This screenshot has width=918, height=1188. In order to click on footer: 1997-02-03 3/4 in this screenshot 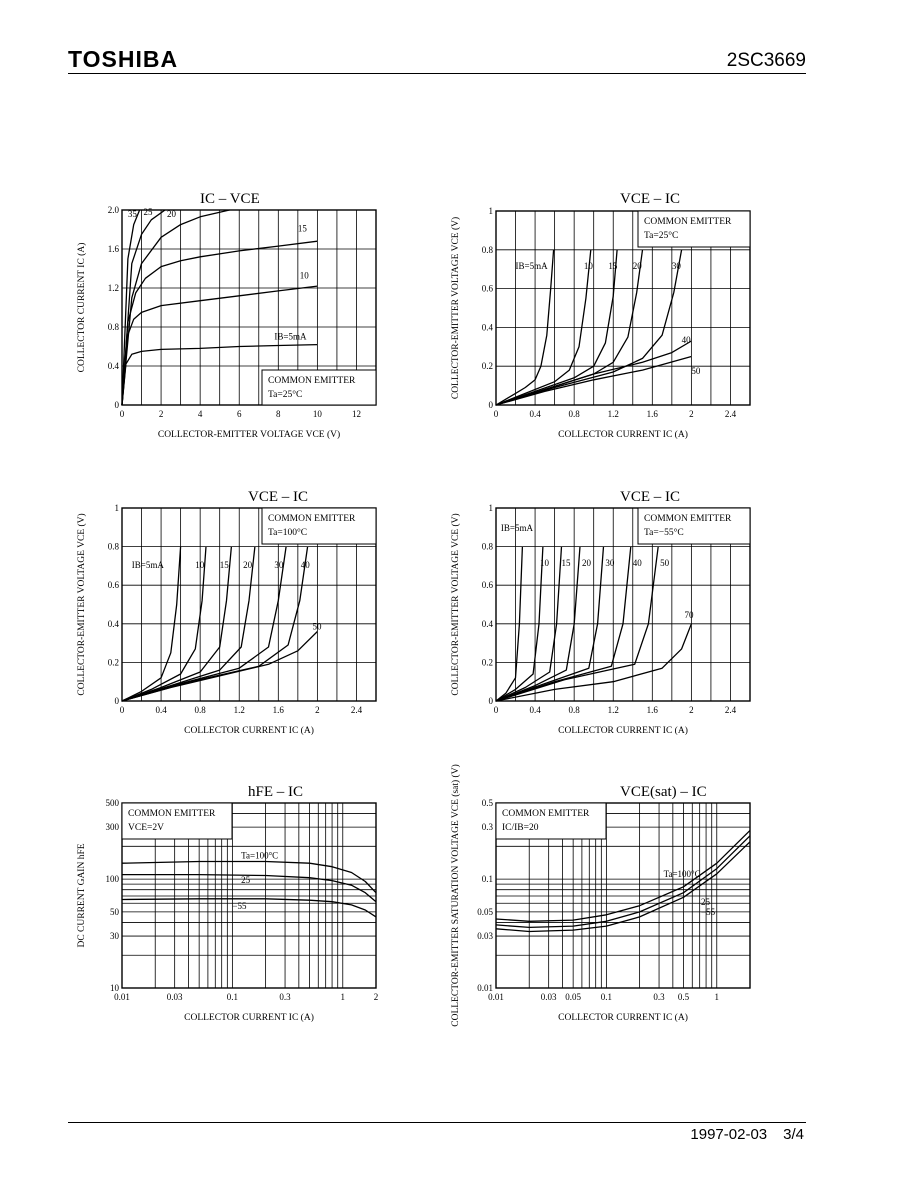, I will do `click(747, 1134)`.